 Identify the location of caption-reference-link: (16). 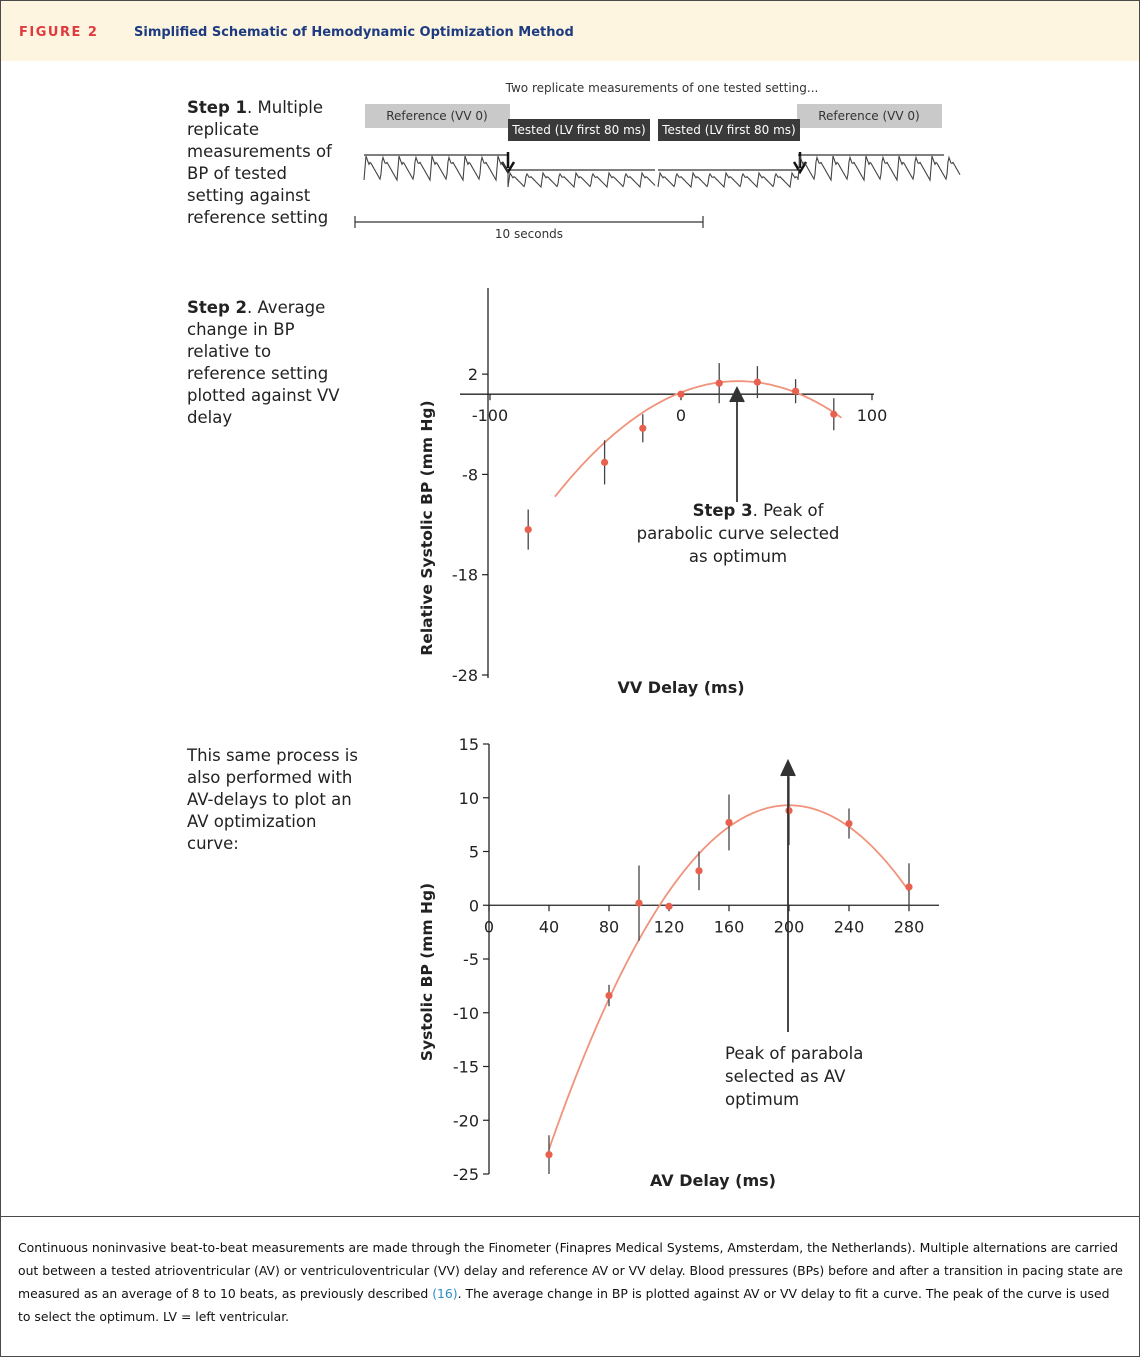
(445, 1293).